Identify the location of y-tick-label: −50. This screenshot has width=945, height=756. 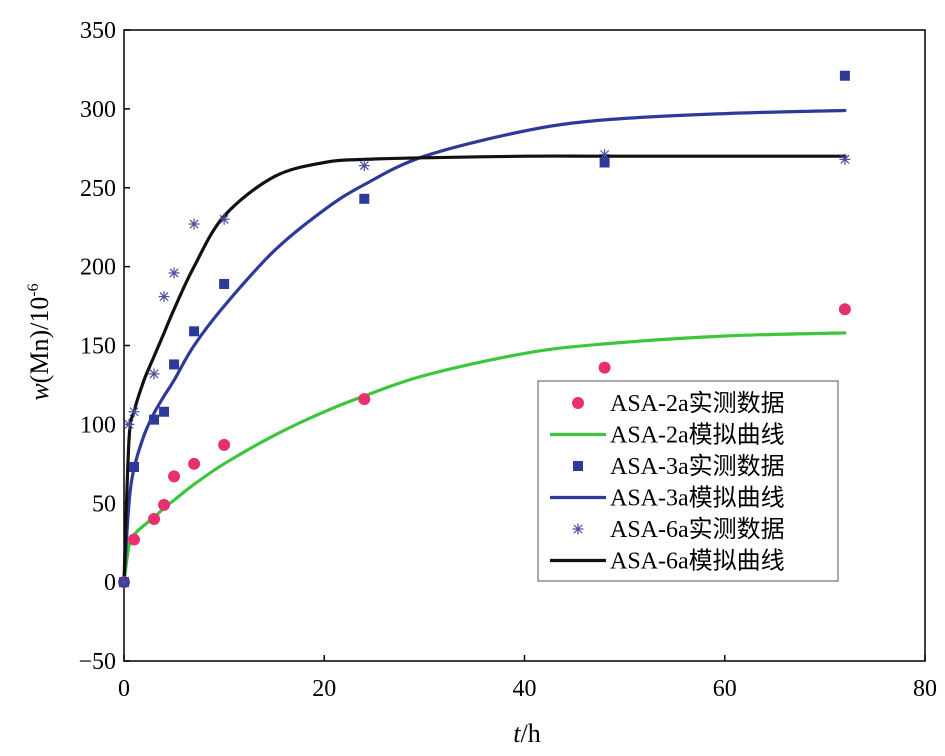
(97, 662).